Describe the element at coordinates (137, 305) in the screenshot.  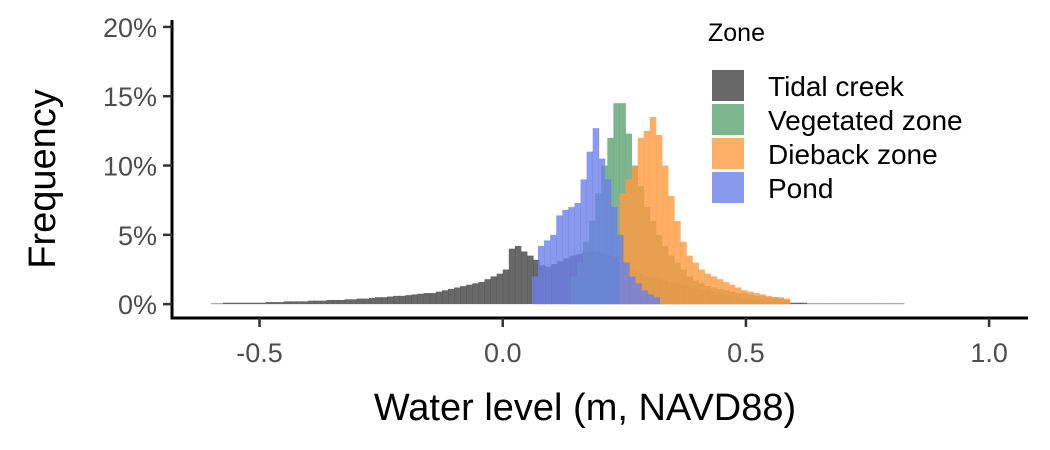
I see `y-tick-label: 0%` at that location.